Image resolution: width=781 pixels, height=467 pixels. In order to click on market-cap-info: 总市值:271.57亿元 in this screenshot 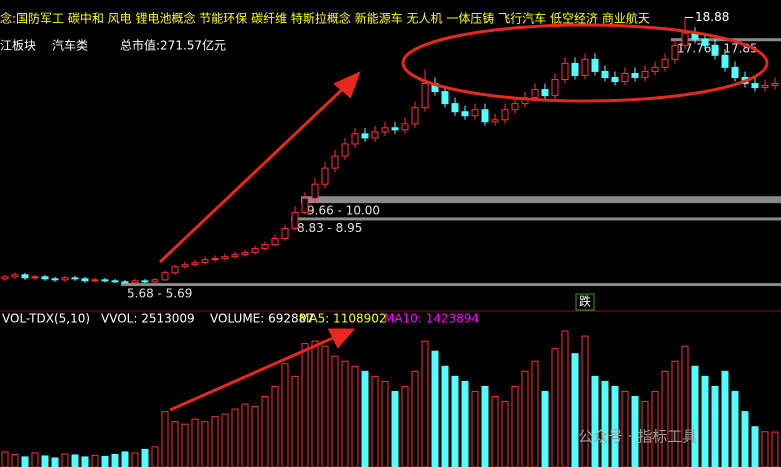, I will do `click(173, 45)`.